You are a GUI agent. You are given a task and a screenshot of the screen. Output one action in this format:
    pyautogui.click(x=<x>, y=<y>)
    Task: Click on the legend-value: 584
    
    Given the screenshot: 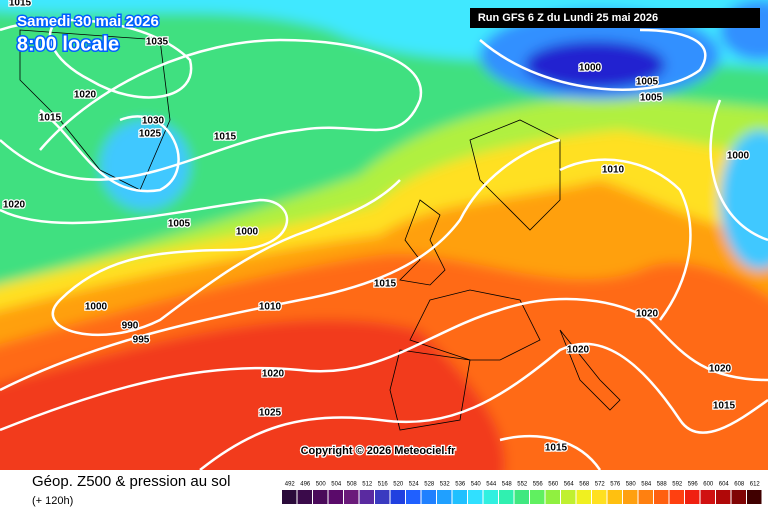 What is the action you would take?
    pyautogui.click(x=646, y=485)
    